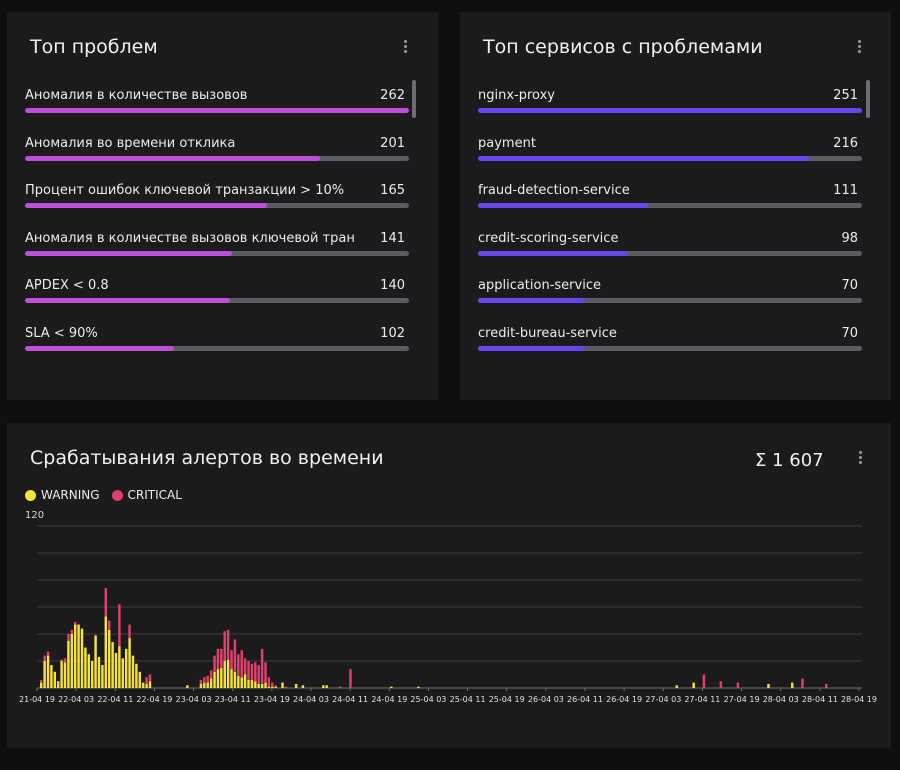 This screenshot has width=900, height=770. What do you see at coordinates (217, 156) in the screenshot?
I see `problem-row: Аномалия во времени отклика 201` at bounding box center [217, 156].